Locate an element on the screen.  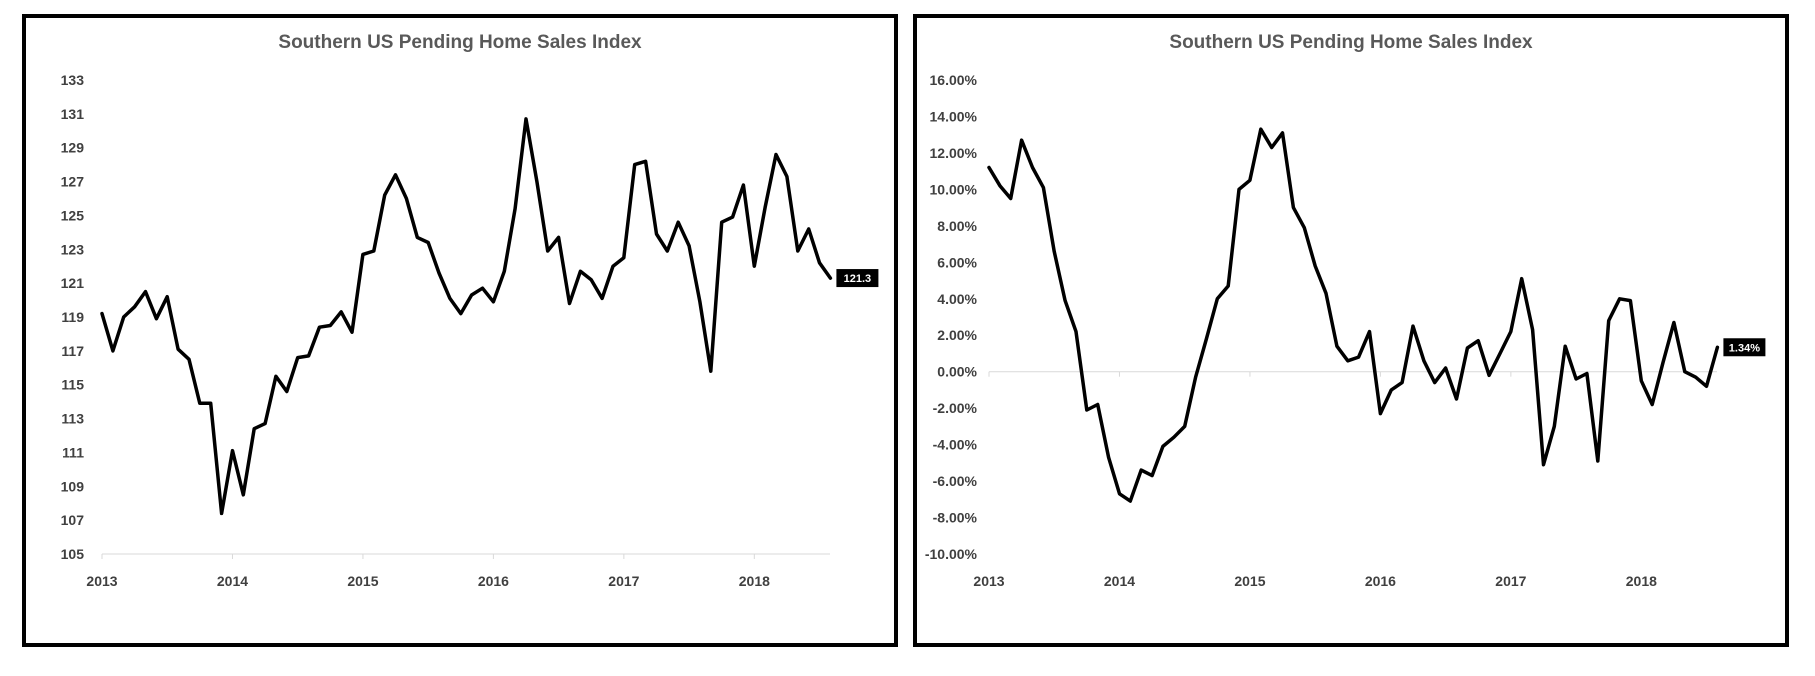
y-tick-label: 0.00% is located at coordinates (957, 372).